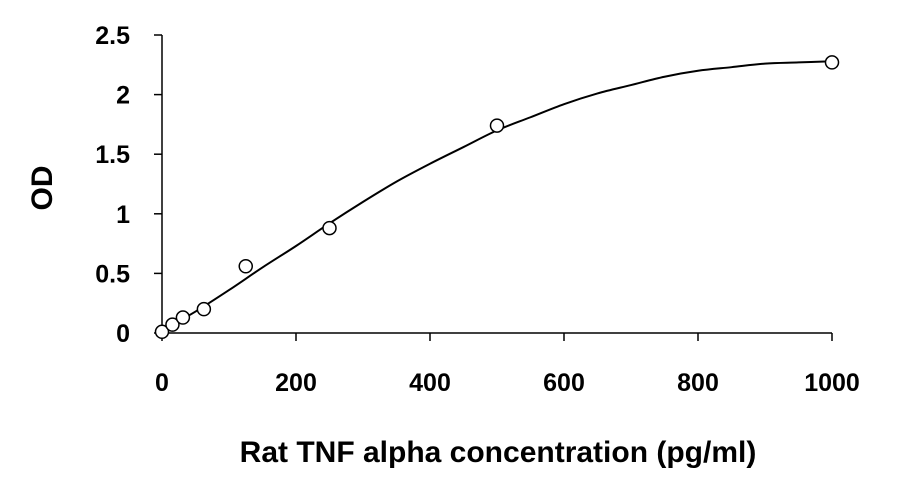  Describe the element at coordinates (698, 383) in the screenshot. I see `x-tick-label: 800` at that location.